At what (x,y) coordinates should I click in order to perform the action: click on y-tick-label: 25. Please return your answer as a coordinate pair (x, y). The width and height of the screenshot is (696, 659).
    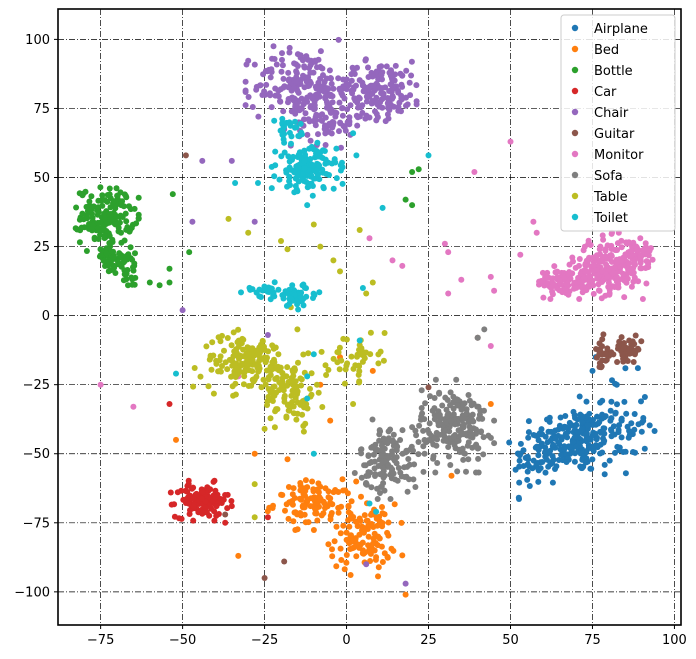
    Looking at the image, I should click on (41, 247).